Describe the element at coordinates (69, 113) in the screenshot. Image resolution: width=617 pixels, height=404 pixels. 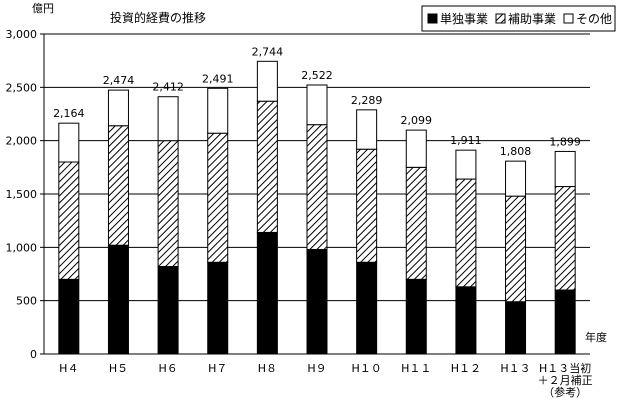
I see `total-data-label: 2,164` at that location.